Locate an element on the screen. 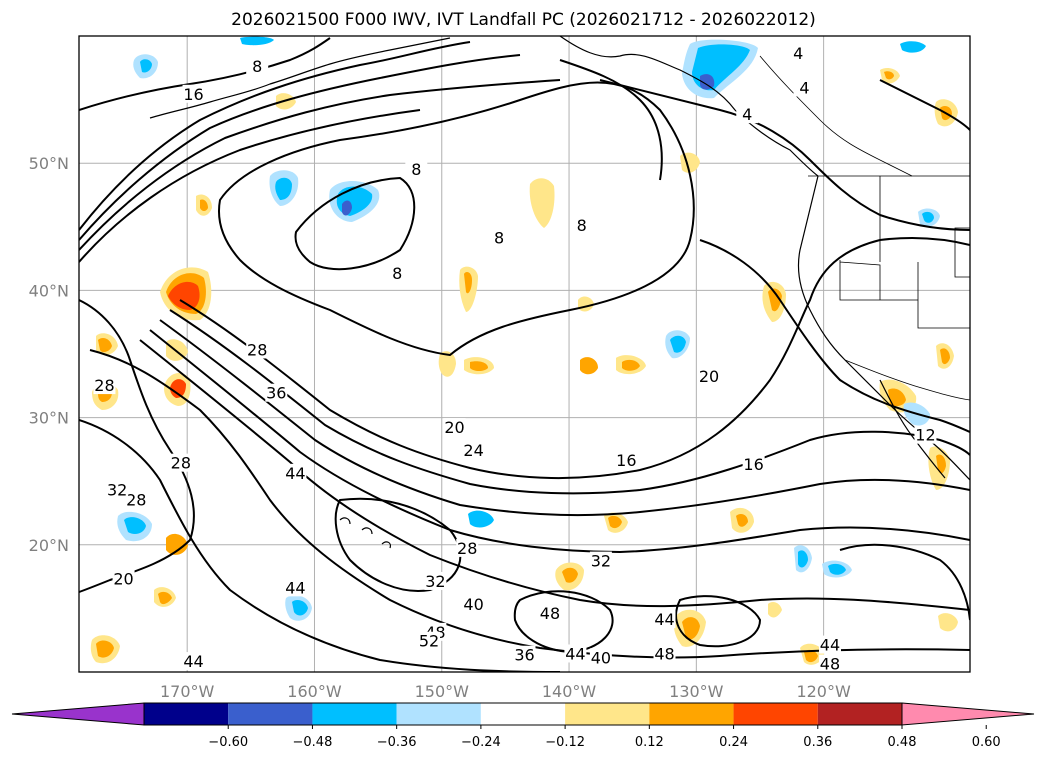 The width and height of the screenshot is (1047, 765). contour-alaska is located at coordinates (611, 120).